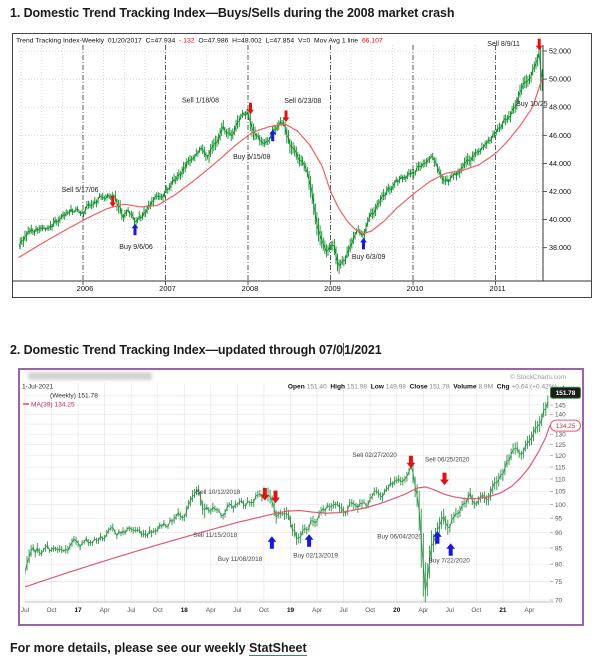  What do you see at coordinates (560, 505) in the screenshot?
I see `svg-text: 100` at bounding box center [560, 505].